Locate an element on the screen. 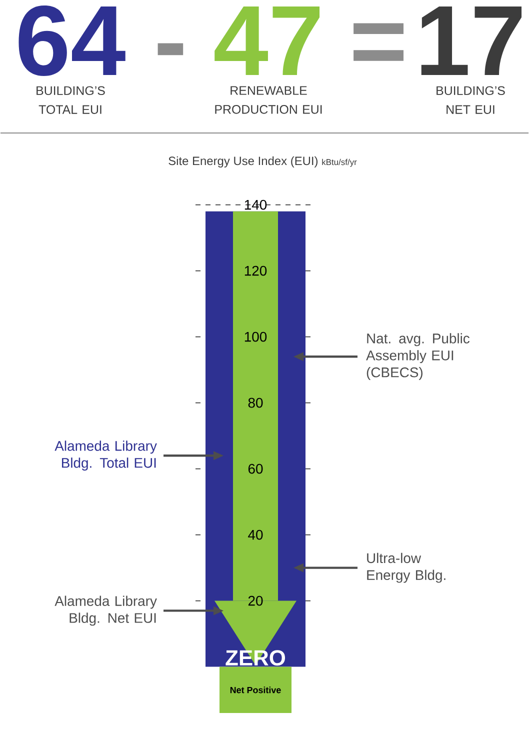 This screenshot has width=529, height=735. ref-line-label: Nat. avg. Public Assembly EUI (CBECS) is located at coordinates (418, 356).